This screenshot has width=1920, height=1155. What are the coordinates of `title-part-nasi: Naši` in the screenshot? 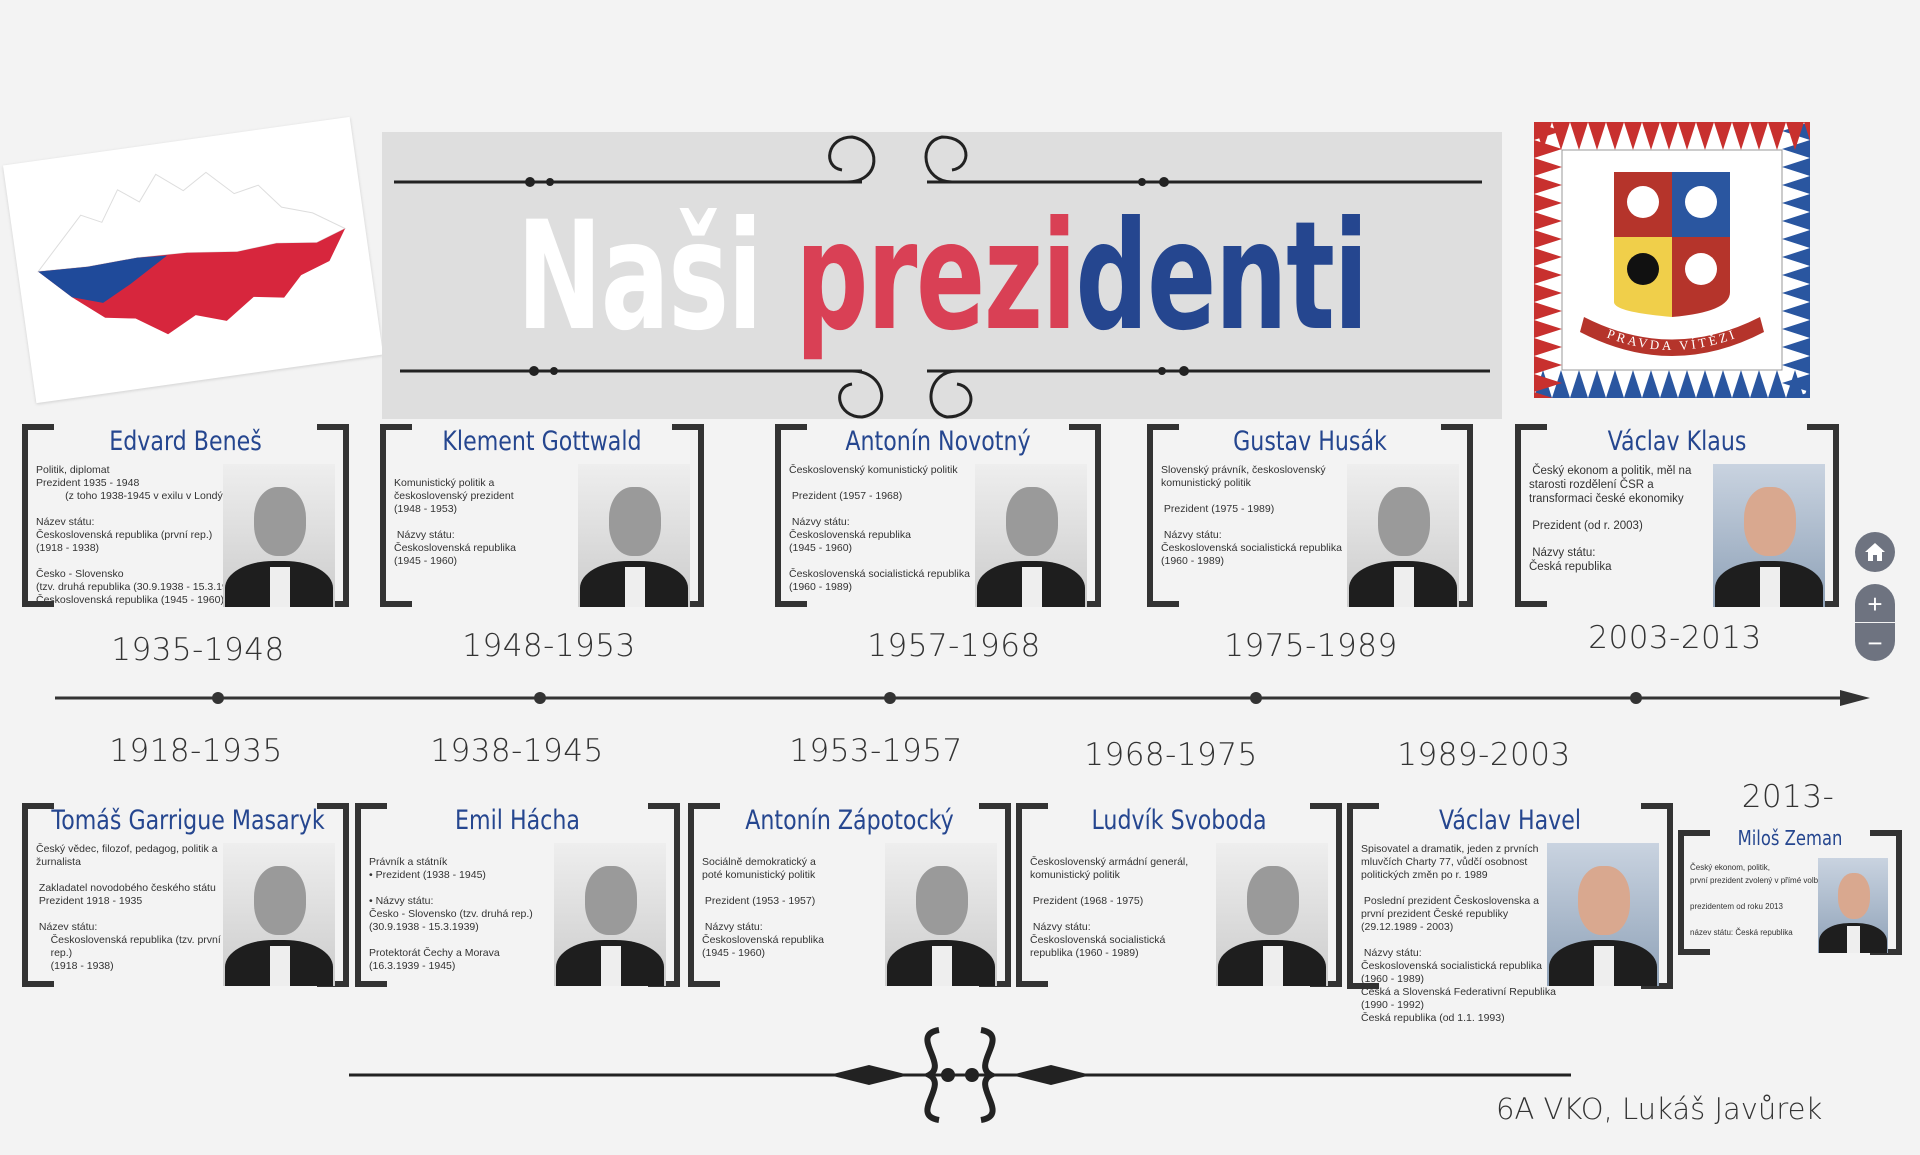 It's located at (639, 277).